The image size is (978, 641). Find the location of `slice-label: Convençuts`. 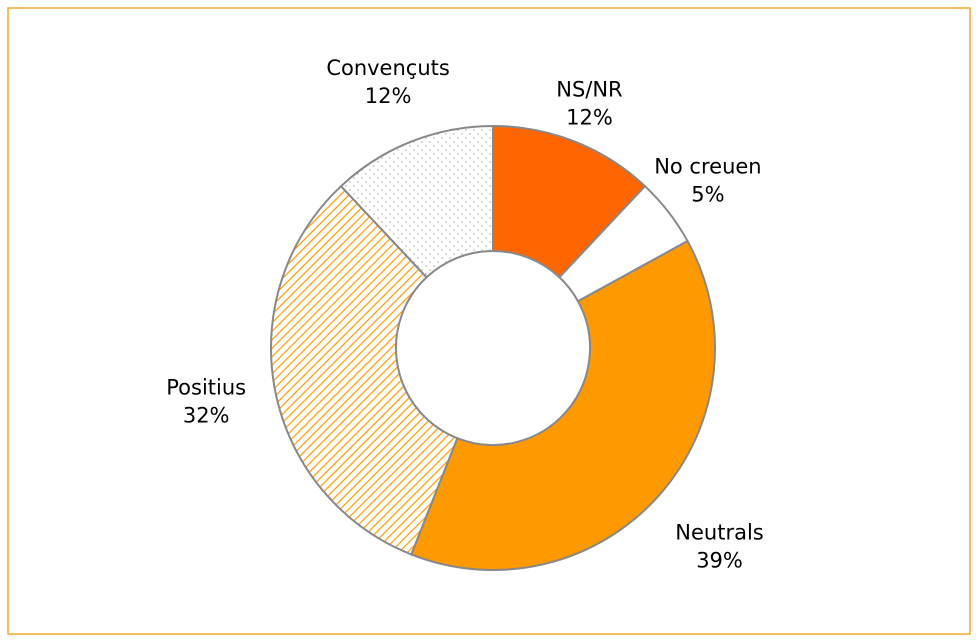

slice-label: Convençuts is located at coordinates (388, 68).